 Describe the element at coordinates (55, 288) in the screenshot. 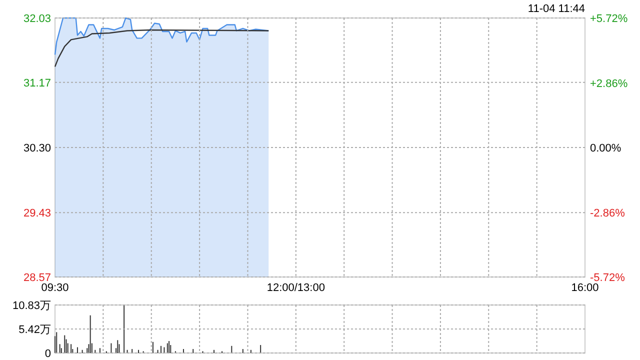

I see `x-tick-label: 09:30` at that location.